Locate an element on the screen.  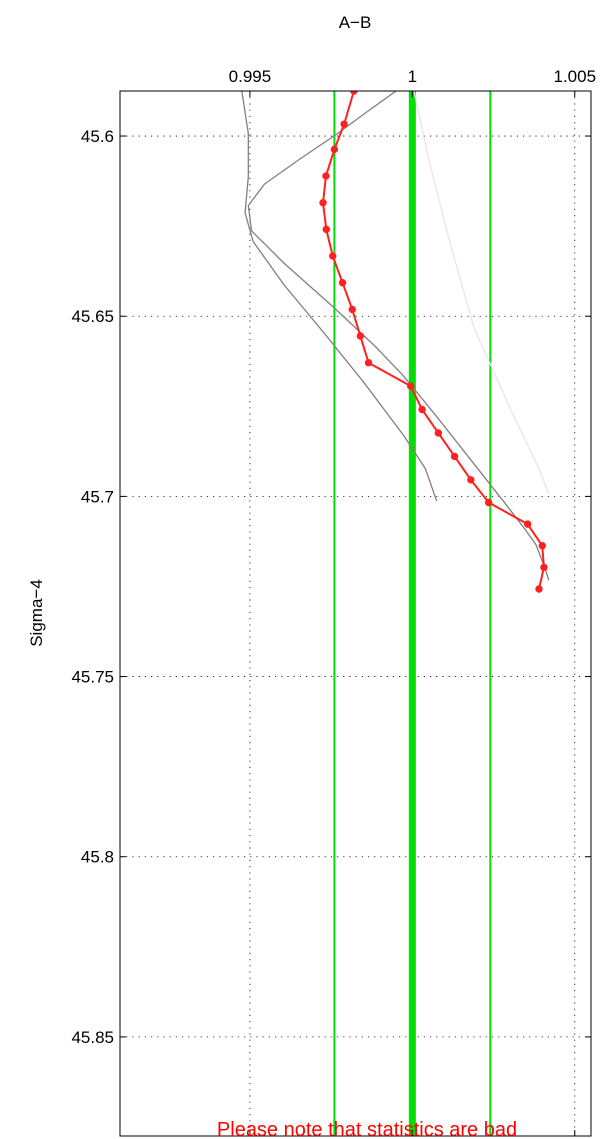
chart-title: A−B is located at coordinates (355, 22).